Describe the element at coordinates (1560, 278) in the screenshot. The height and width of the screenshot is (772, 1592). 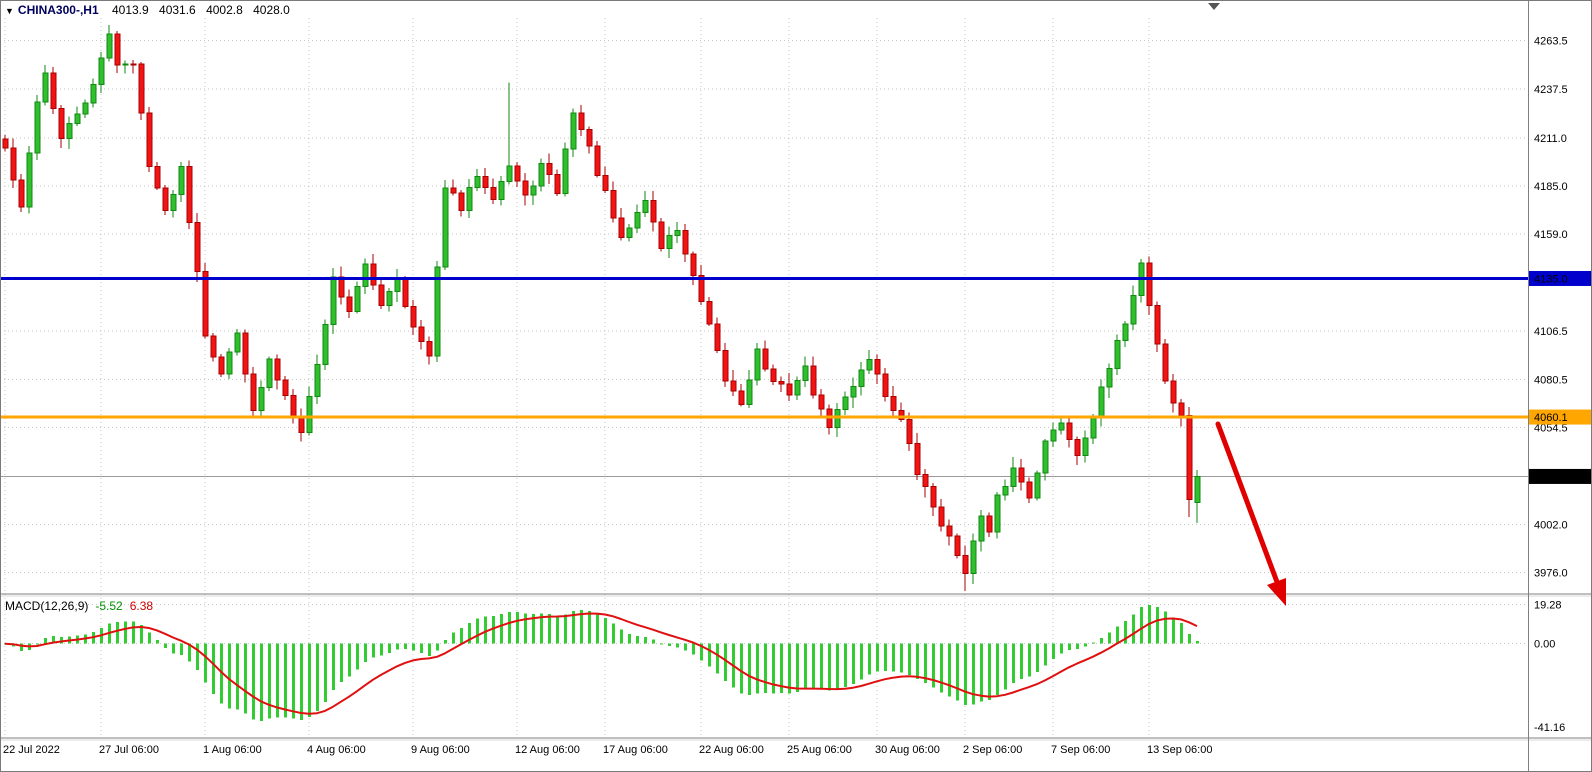
I see `resistance-line-price-box` at that location.